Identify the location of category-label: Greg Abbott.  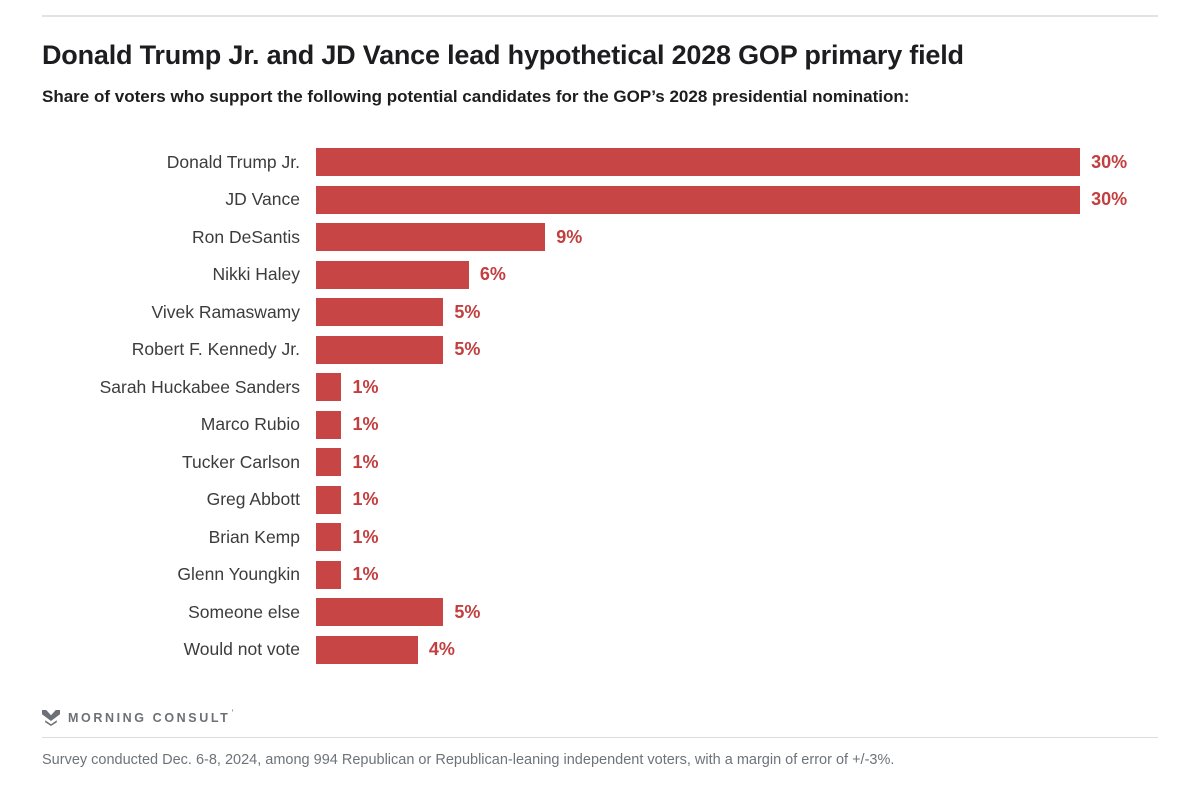
(253, 499).